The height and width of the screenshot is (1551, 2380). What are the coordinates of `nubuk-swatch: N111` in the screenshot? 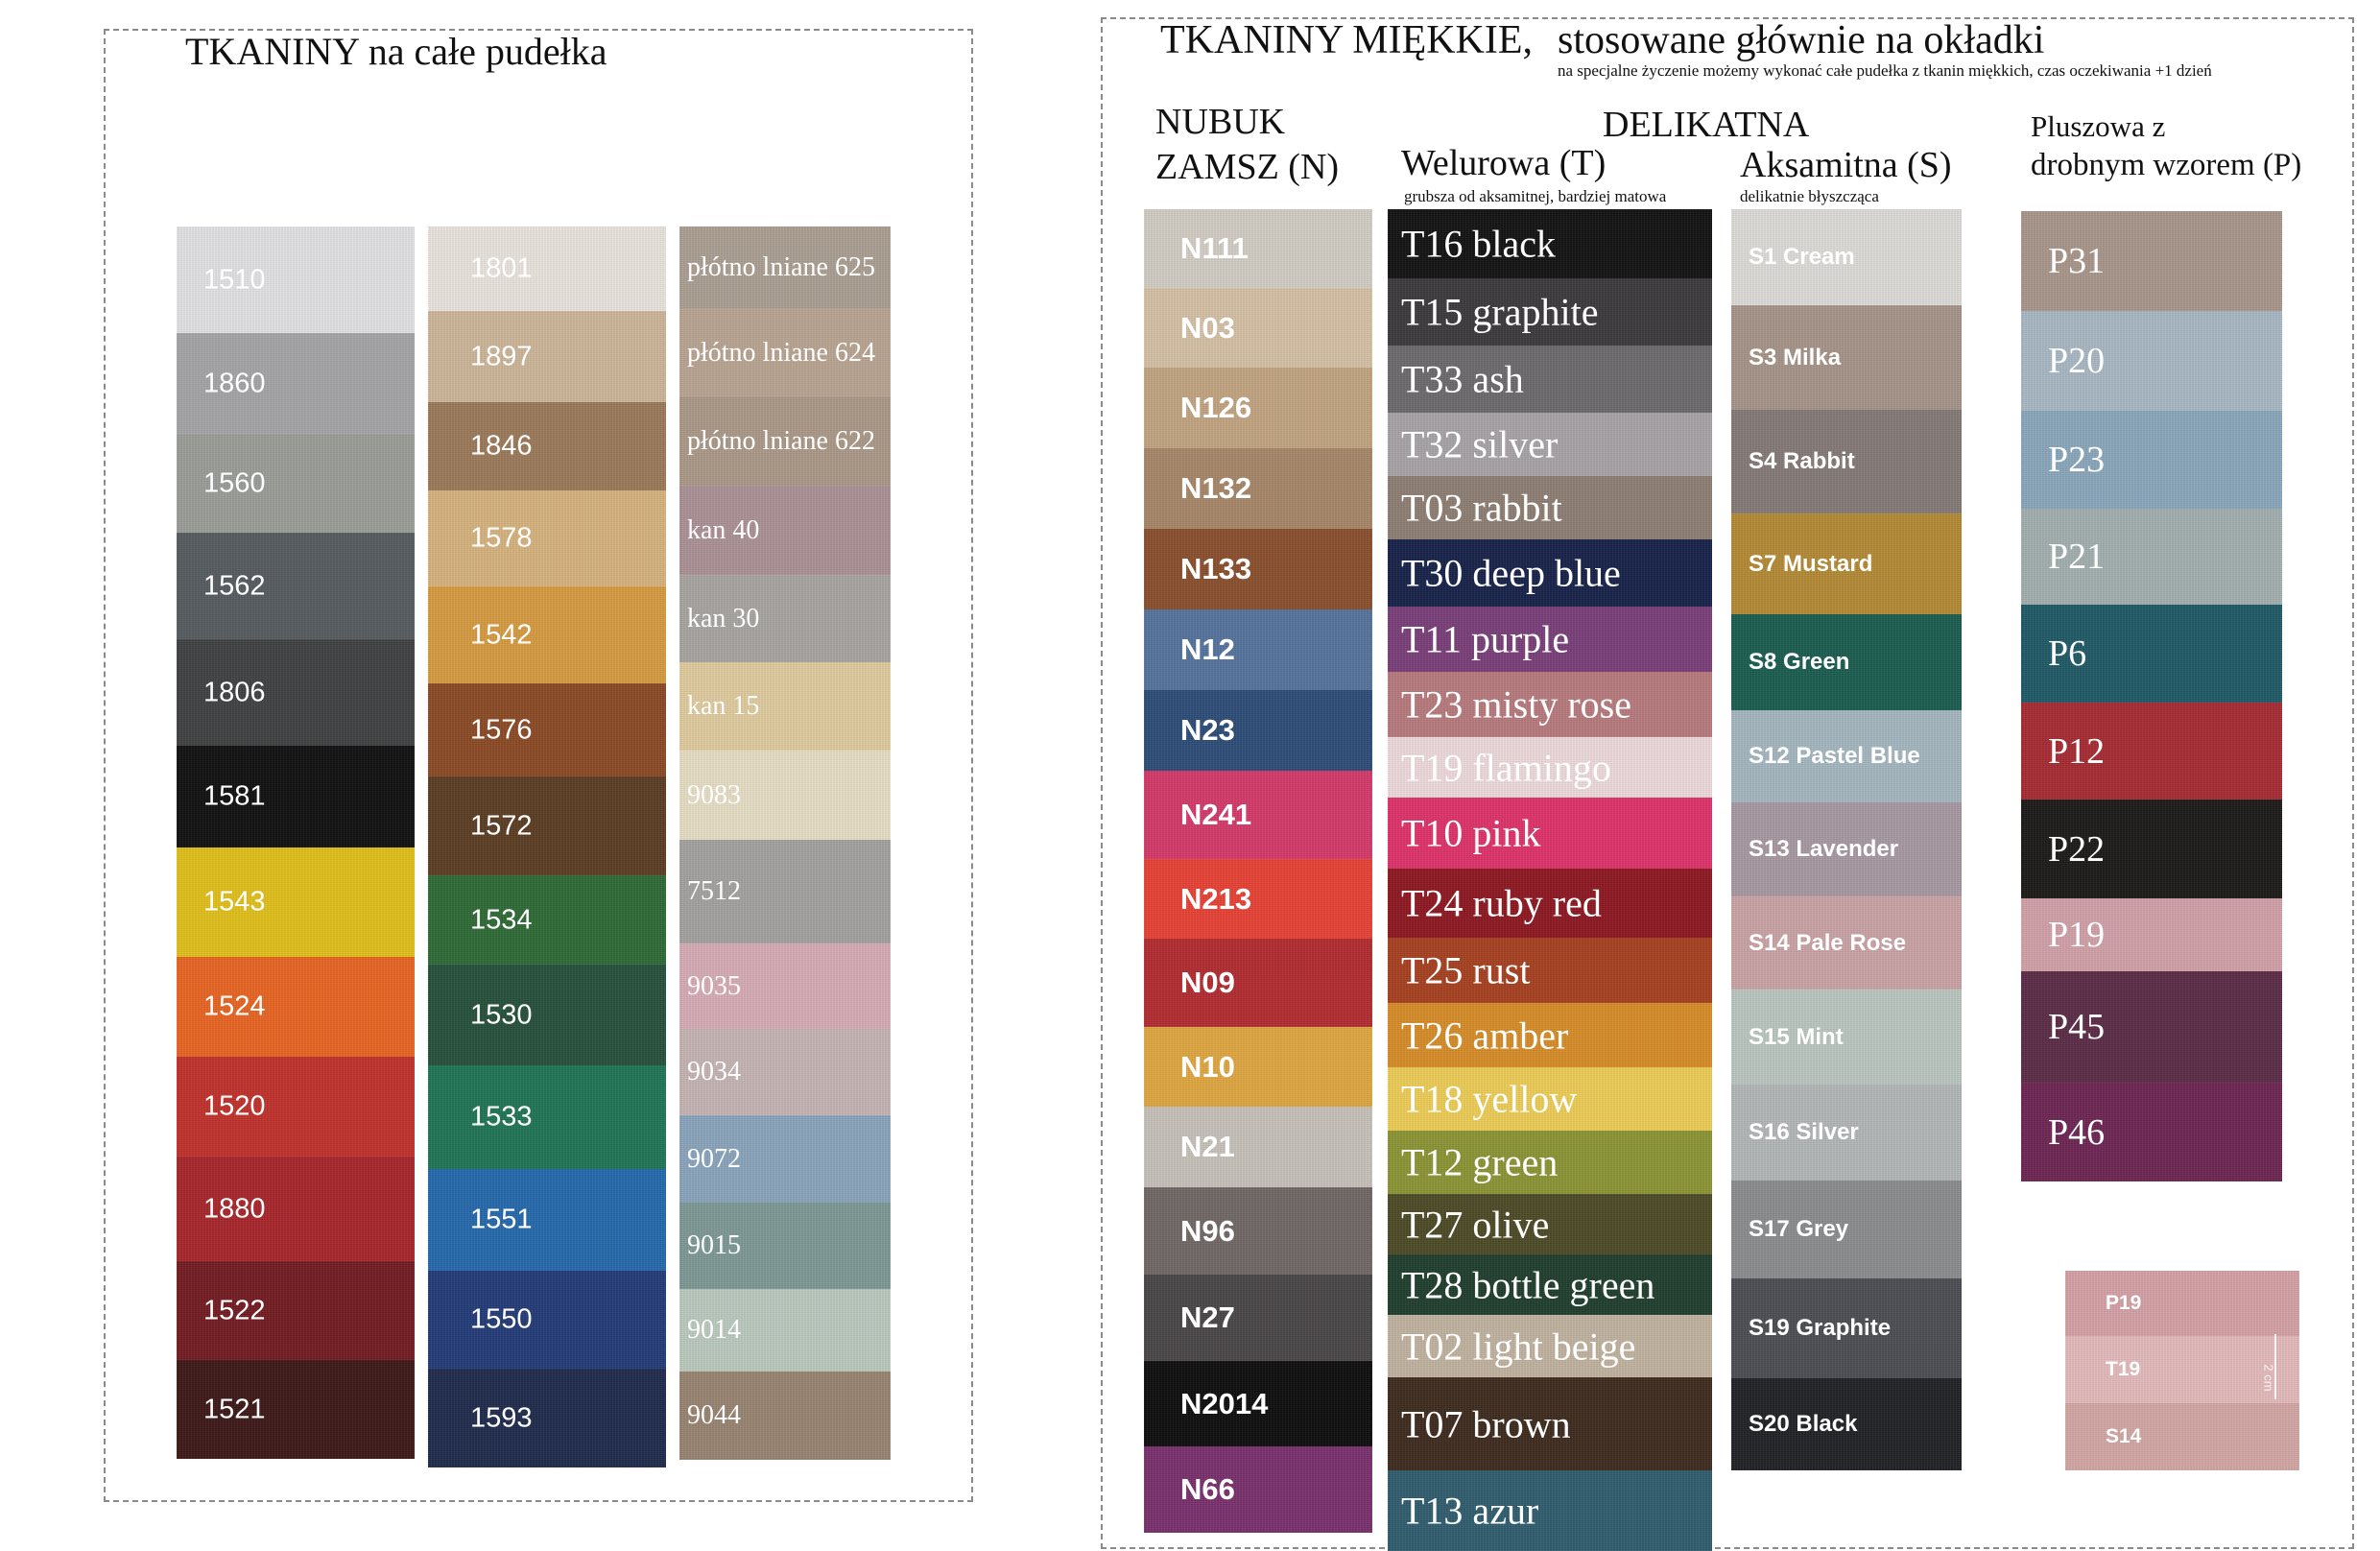 It's located at (1258, 249).